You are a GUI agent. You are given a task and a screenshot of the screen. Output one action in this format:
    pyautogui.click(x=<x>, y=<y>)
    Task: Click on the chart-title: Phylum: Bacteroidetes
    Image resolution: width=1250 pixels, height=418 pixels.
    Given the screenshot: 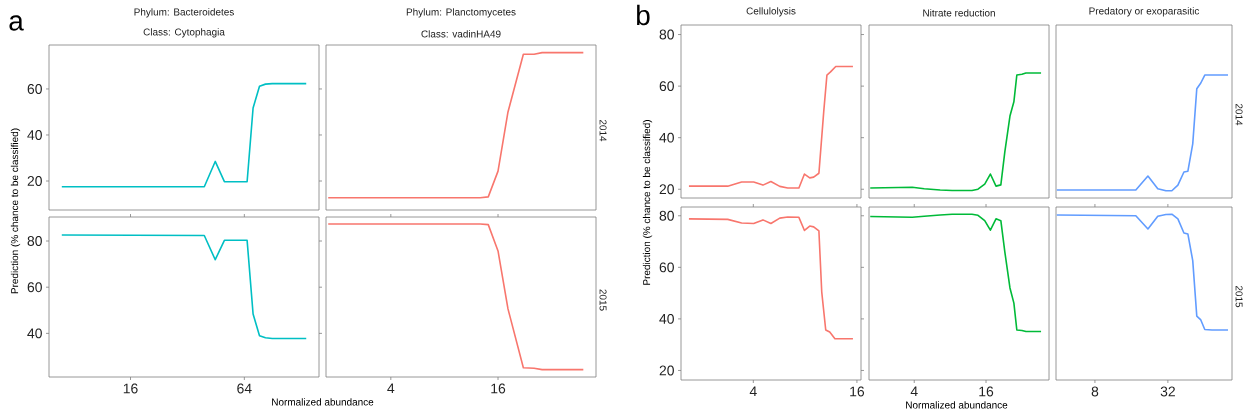 What is the action you would take?
    pyautogui.click(x=184, y=13)
    